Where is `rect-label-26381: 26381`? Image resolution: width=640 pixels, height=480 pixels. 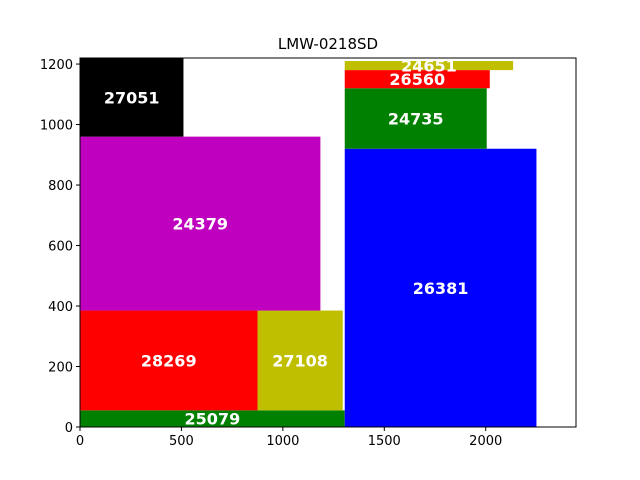 rect-label-26381: 26381 is located at coordinates (441, 288).